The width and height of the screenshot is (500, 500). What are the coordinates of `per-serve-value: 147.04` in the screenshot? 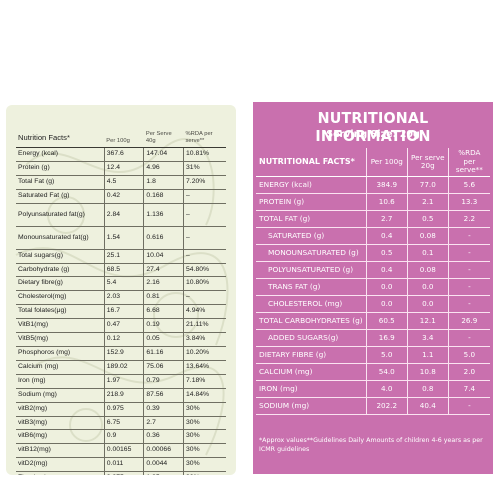 It's located at (164, 154).